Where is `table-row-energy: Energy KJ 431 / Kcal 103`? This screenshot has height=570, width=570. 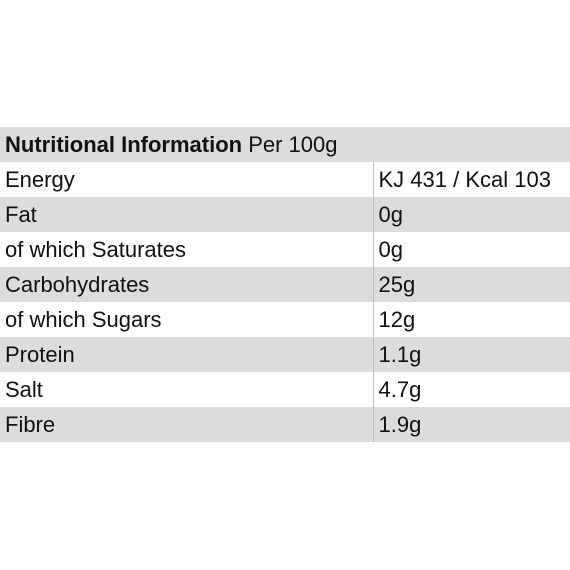
table-row-energy: Energy KJ 431 / Kcal 103 is located at coordinates (285, 179).